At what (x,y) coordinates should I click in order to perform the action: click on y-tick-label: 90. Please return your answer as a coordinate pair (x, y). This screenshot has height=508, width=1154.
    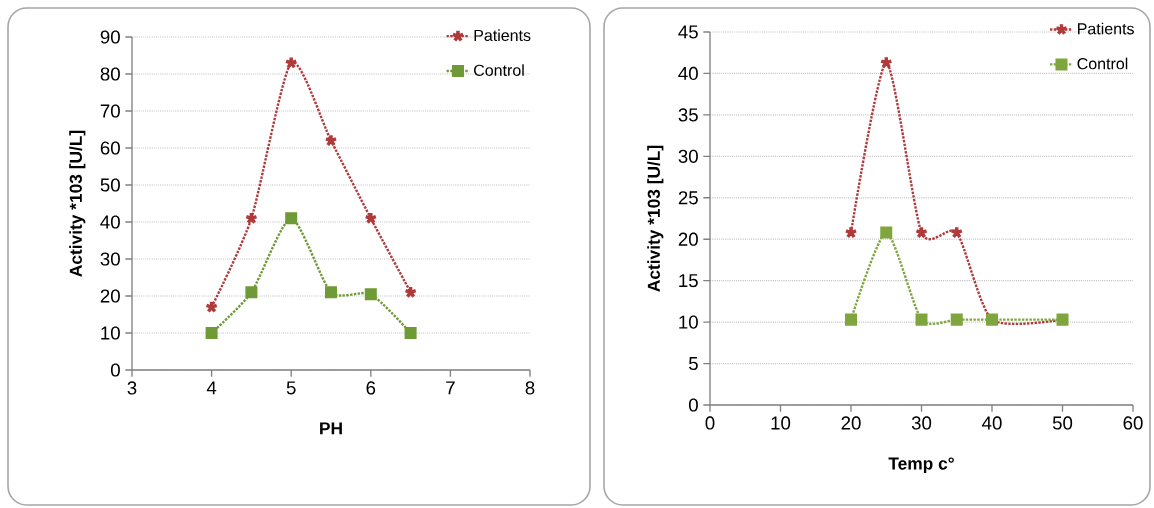
    Looking at the image, I should click on (110, 37).